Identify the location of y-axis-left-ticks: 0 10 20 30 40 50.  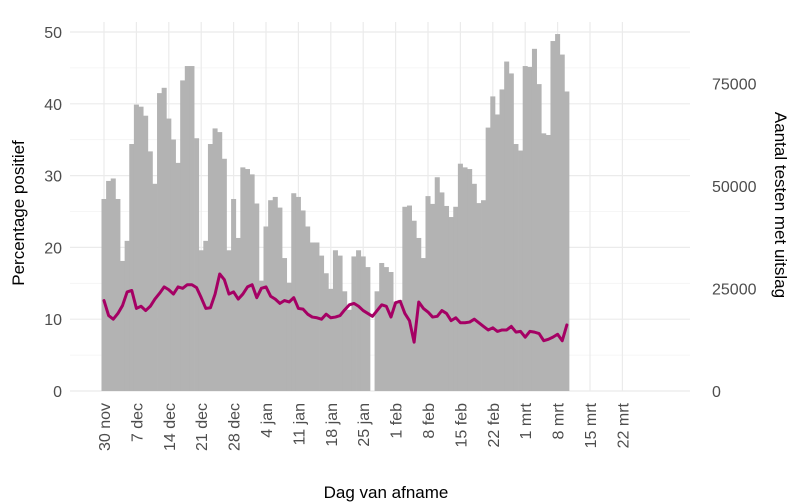
(53, 213).